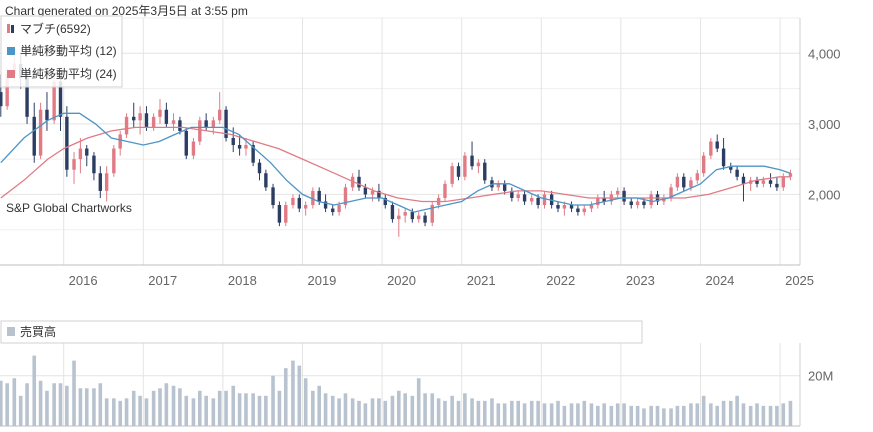 This screenshot has width=873, height=432. What do you see at coordinates (11, 331) in the screenshot?
I see `volume-icon` at bounding box center [11, 331].